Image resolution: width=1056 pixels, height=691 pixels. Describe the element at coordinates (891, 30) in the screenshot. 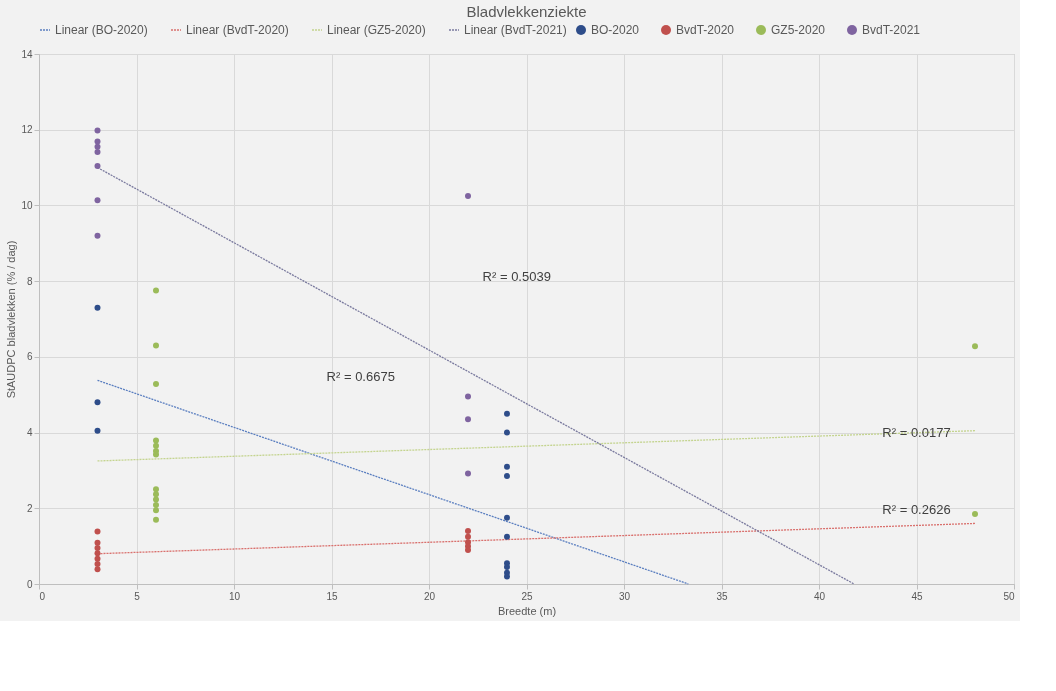

I see `legend-label: BvdT-2021` at that location.